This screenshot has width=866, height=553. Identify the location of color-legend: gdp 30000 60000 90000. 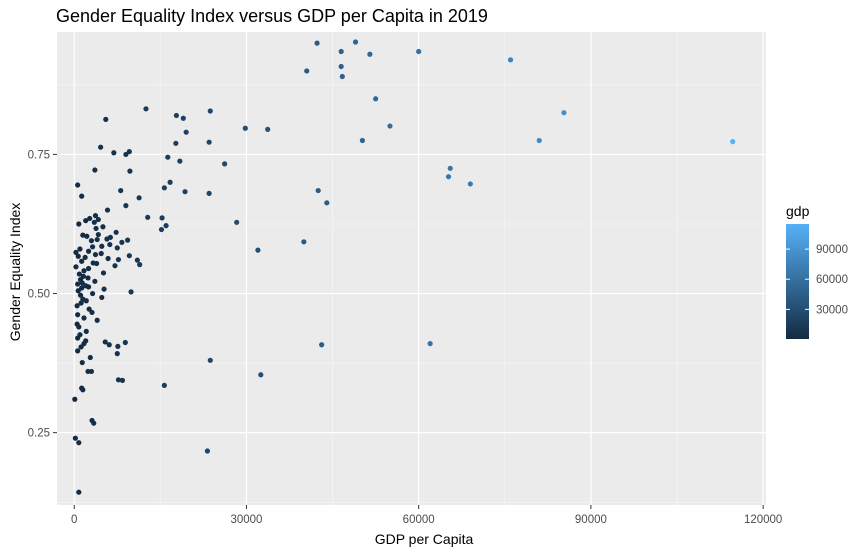
(817, 271).